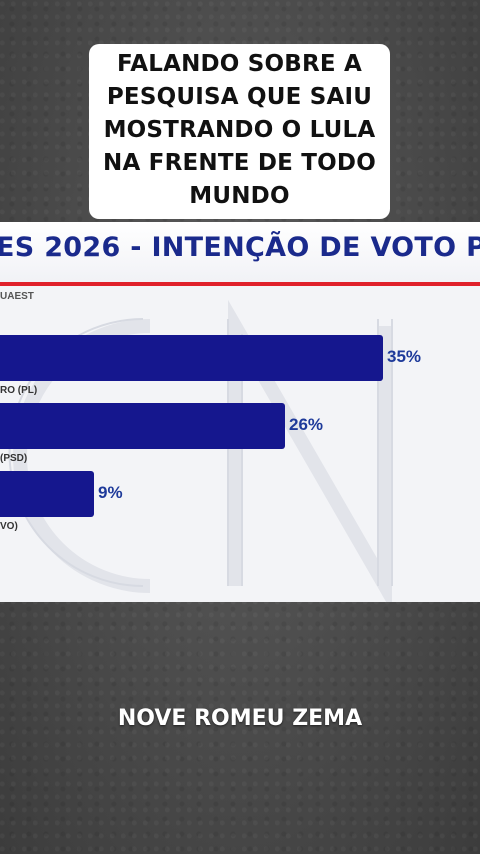 The width and height of the screenshot is (480, 854). What do you see at coordinates (239, 163) in the screenshot?
I see `top-caption-line: NA FRENTE DE TODO` at bounding box center [239, 163].